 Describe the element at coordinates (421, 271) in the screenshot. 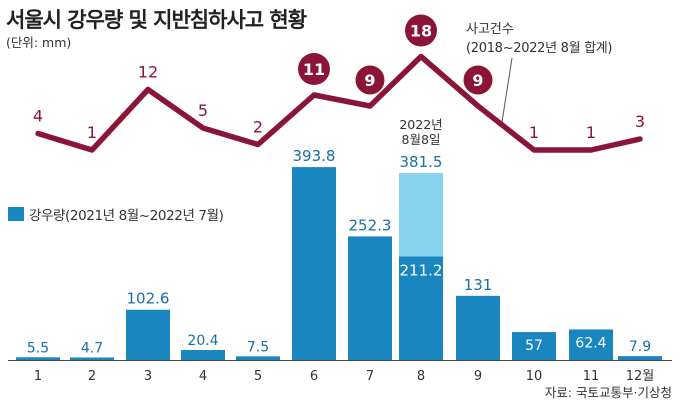

I see `bar-part-label: 211.2` at that location.